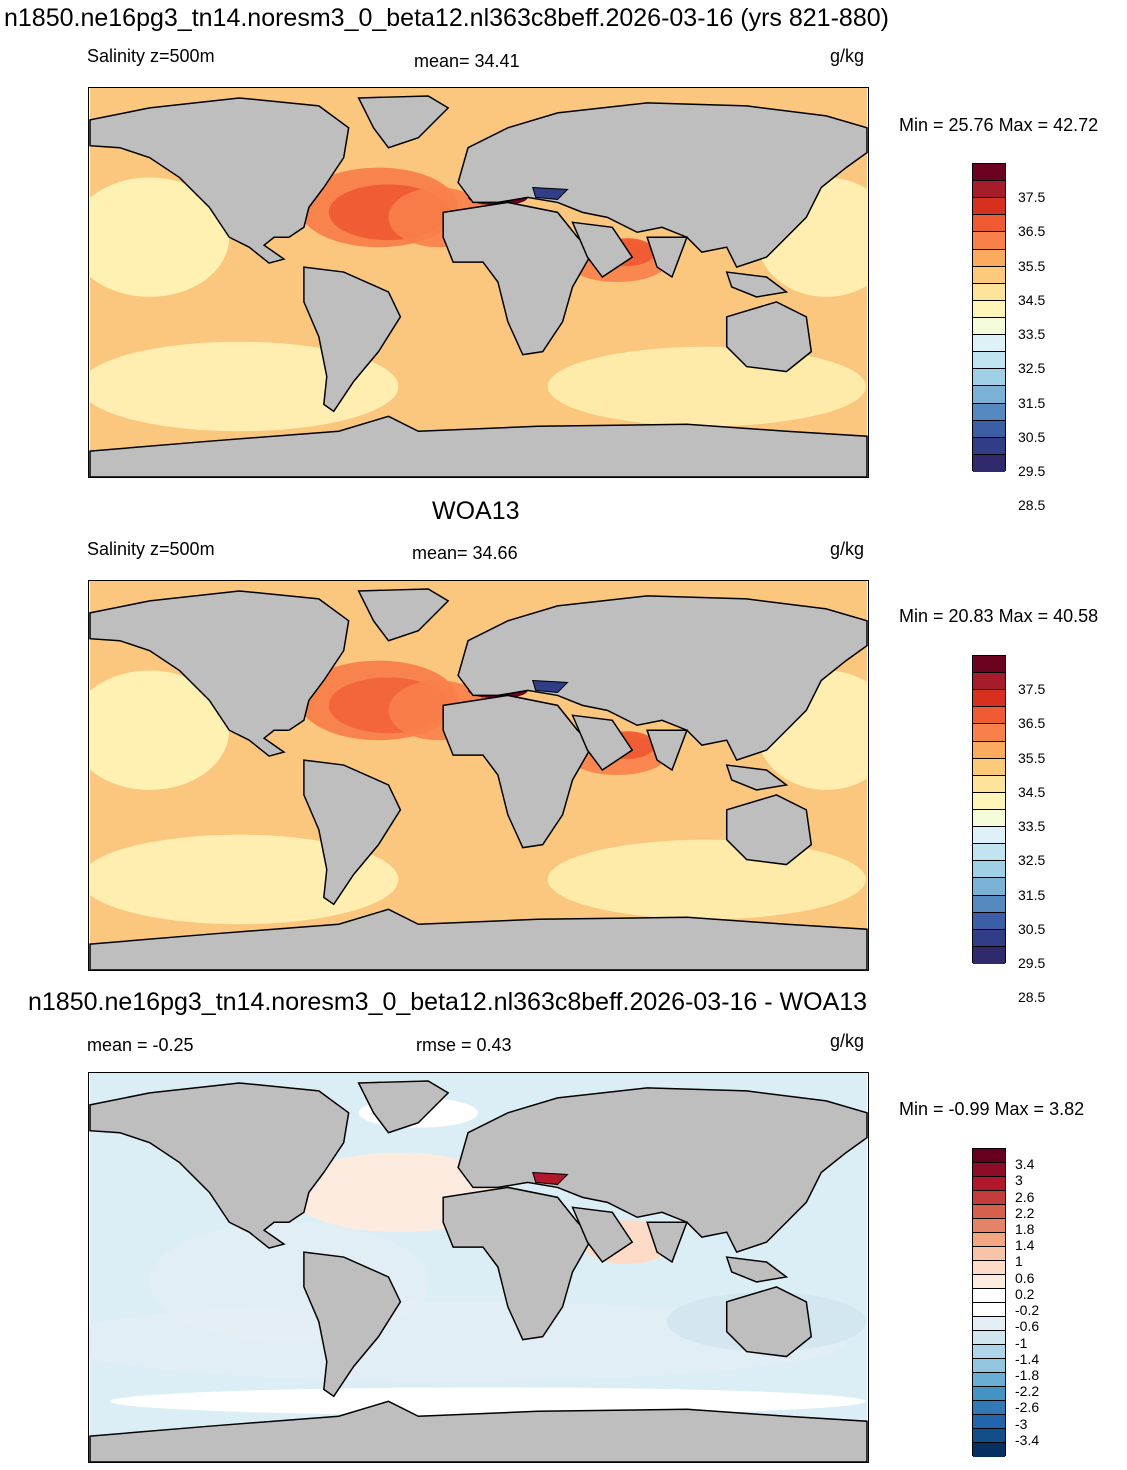 This screenshot has height=1470, width=1127. Describe the element at coordinates (1025, 1293) in the screenshot. I see `colorbar-tick-label: 0.2` at that location.